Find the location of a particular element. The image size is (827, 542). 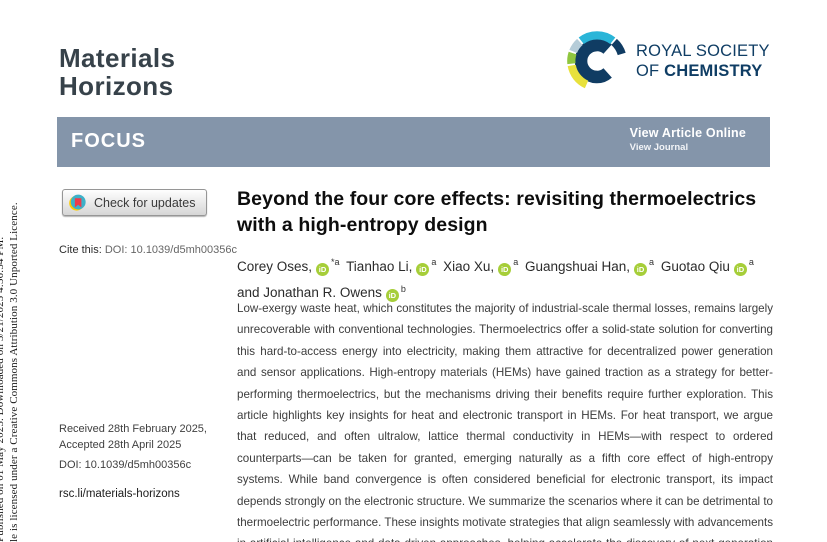

publisher-logo: ROYAL SOCIETY OF CHEMISTRY is located at coordinates (668, 61).